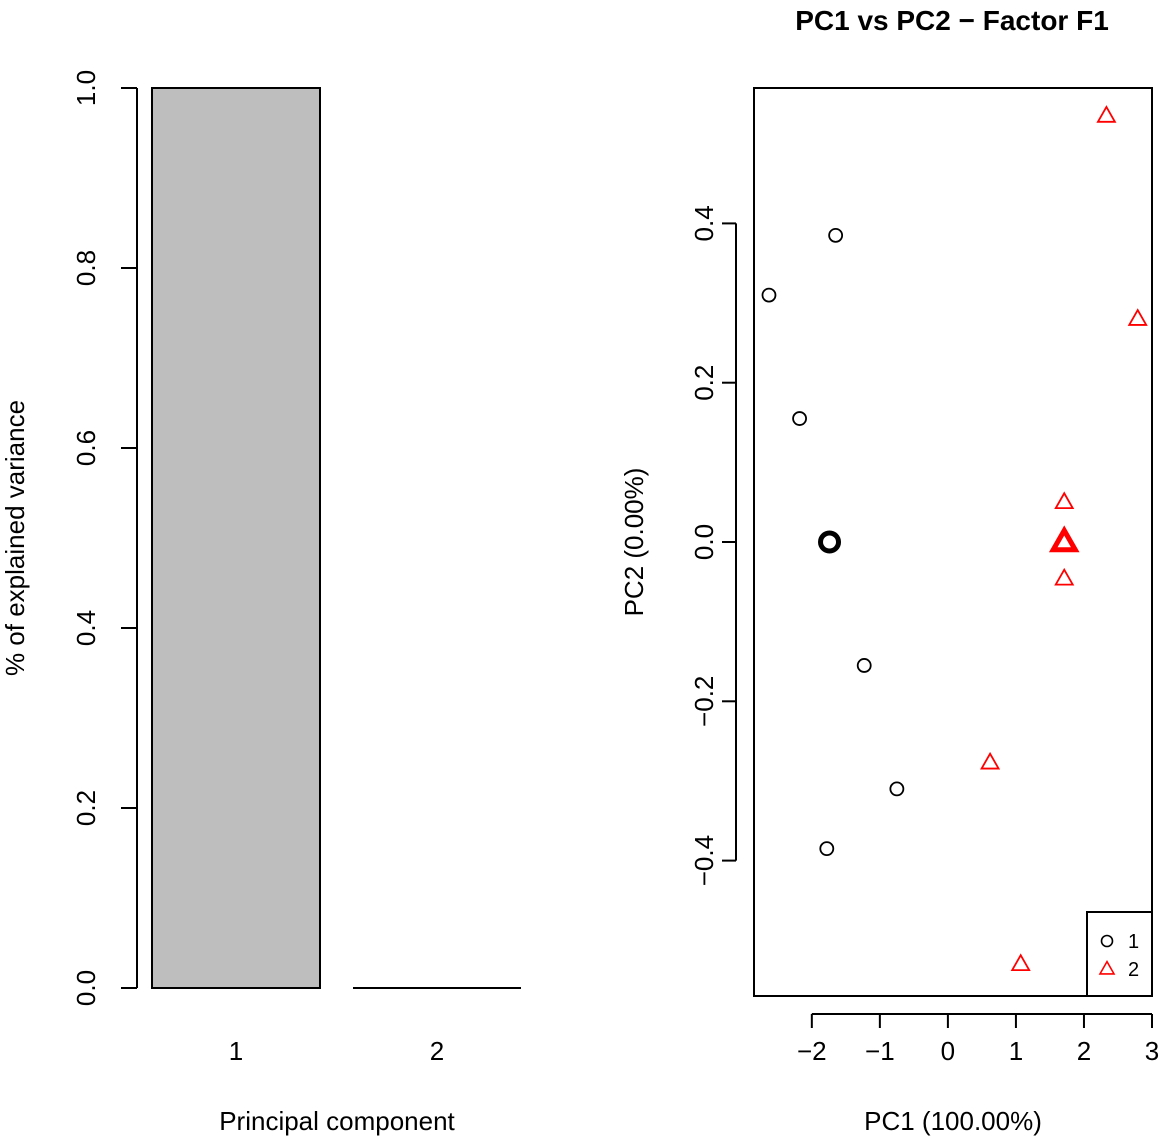  Describe the element at coordinates (704, 701) in the screenshot. I see `y-tick-label: −0.2` at that location.